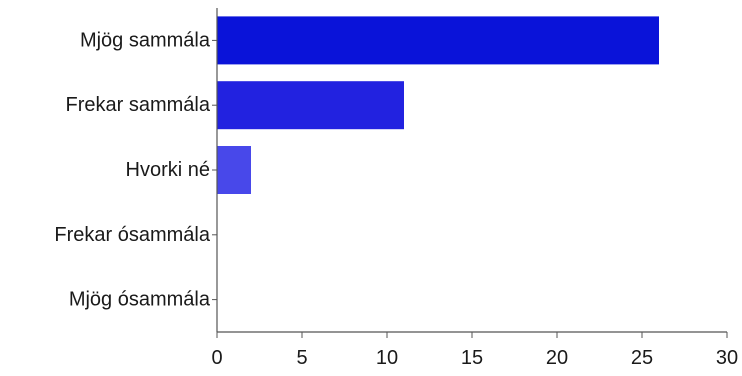 The width and height of the screenshot is (742, 376). I want to click on x-tick-label-20: 20, so click(557, 358).